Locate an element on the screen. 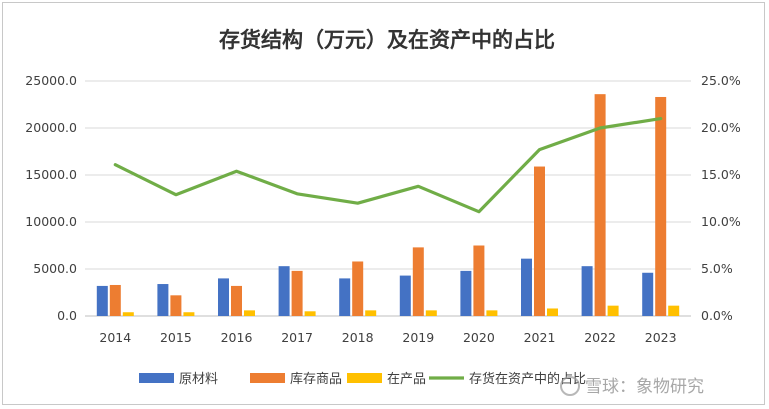 This screenshot has width=769, height=409. x-tick-label: 2018 is located at coordinates (358, 337).